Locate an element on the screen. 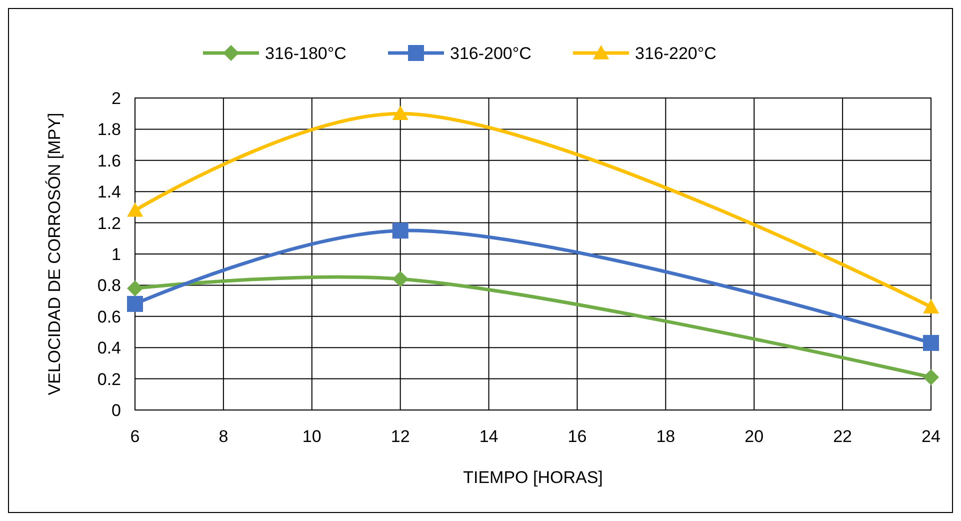 Image resolution: width=961 pixels, height=521 pixels. x-tick-label: 22 is located at coordinates (842, 436).